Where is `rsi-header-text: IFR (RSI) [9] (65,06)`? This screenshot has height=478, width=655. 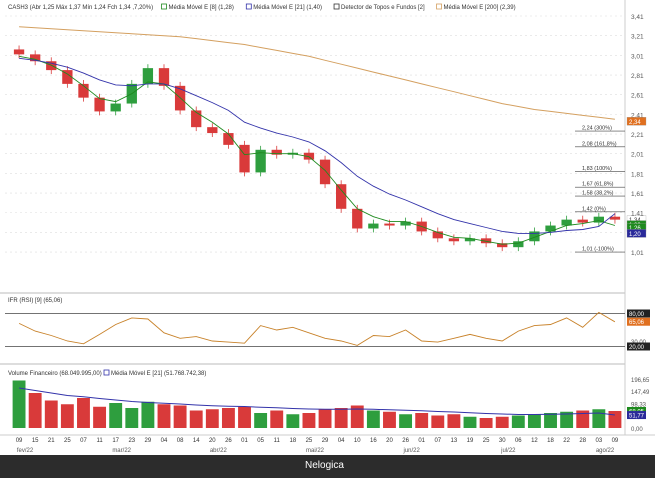
rsi-header-text: IFR (RSI) [9] (65,06) is located at coordinates (35, 301).